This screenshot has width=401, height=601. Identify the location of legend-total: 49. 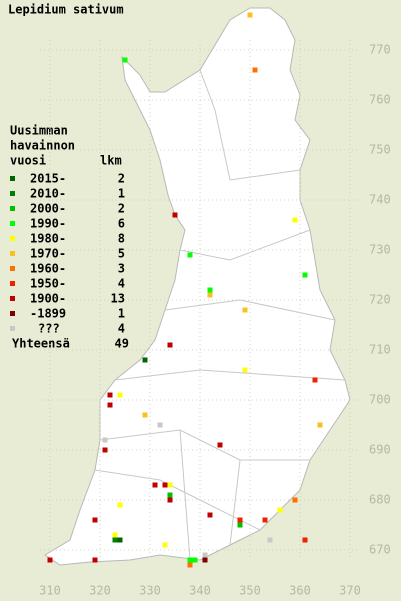
(122, 344).